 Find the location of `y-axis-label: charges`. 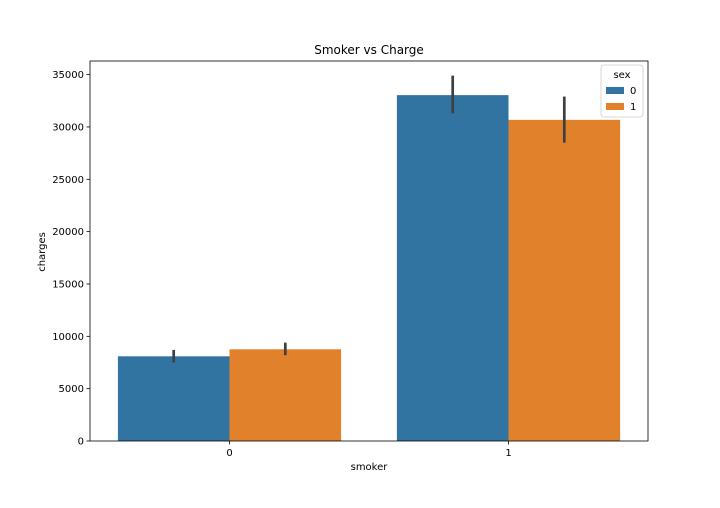

y-axis-label: charges is located at coordinates (42, 252).